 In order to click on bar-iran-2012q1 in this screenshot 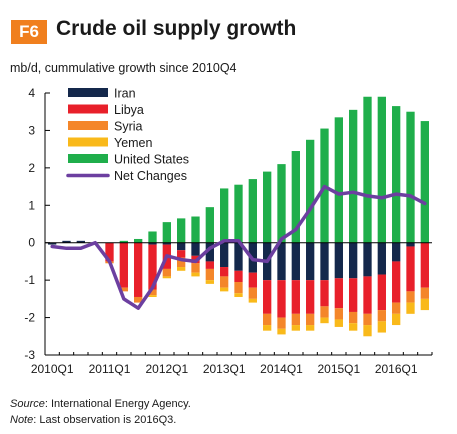, I will do `click(166, 243)`.